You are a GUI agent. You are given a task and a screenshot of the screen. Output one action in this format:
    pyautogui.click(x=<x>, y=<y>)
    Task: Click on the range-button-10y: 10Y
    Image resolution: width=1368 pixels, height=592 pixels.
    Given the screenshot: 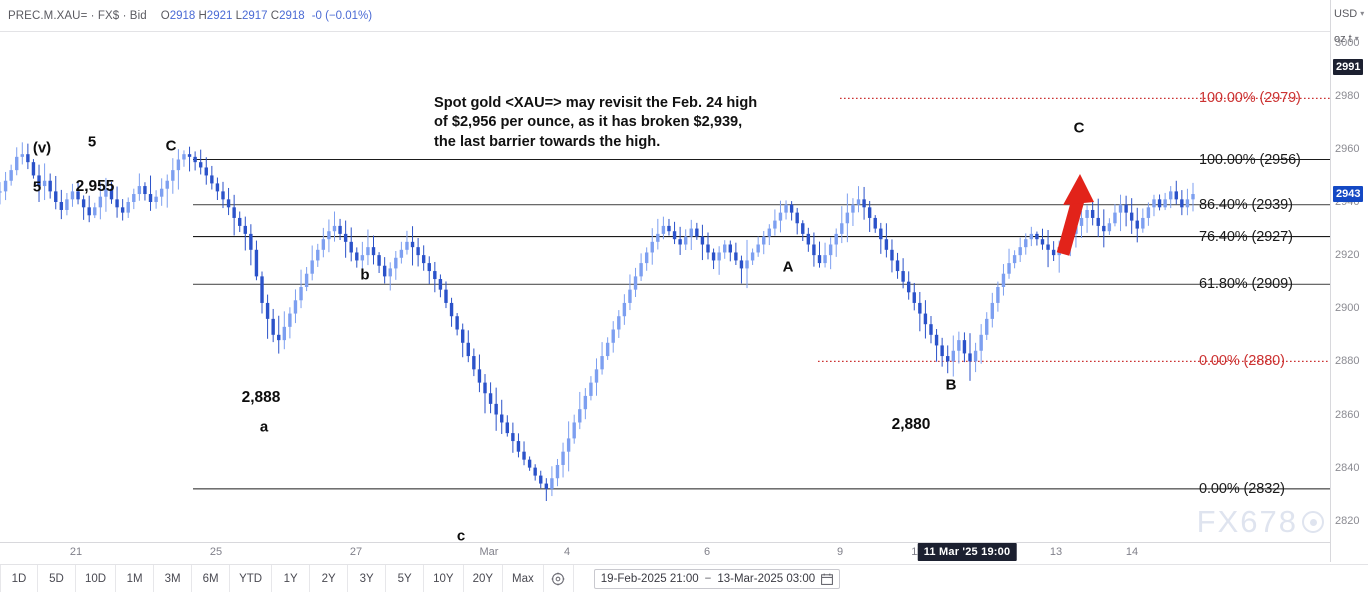 What is the action you would take?
    pyautogui.click(x=444, y=578)
    